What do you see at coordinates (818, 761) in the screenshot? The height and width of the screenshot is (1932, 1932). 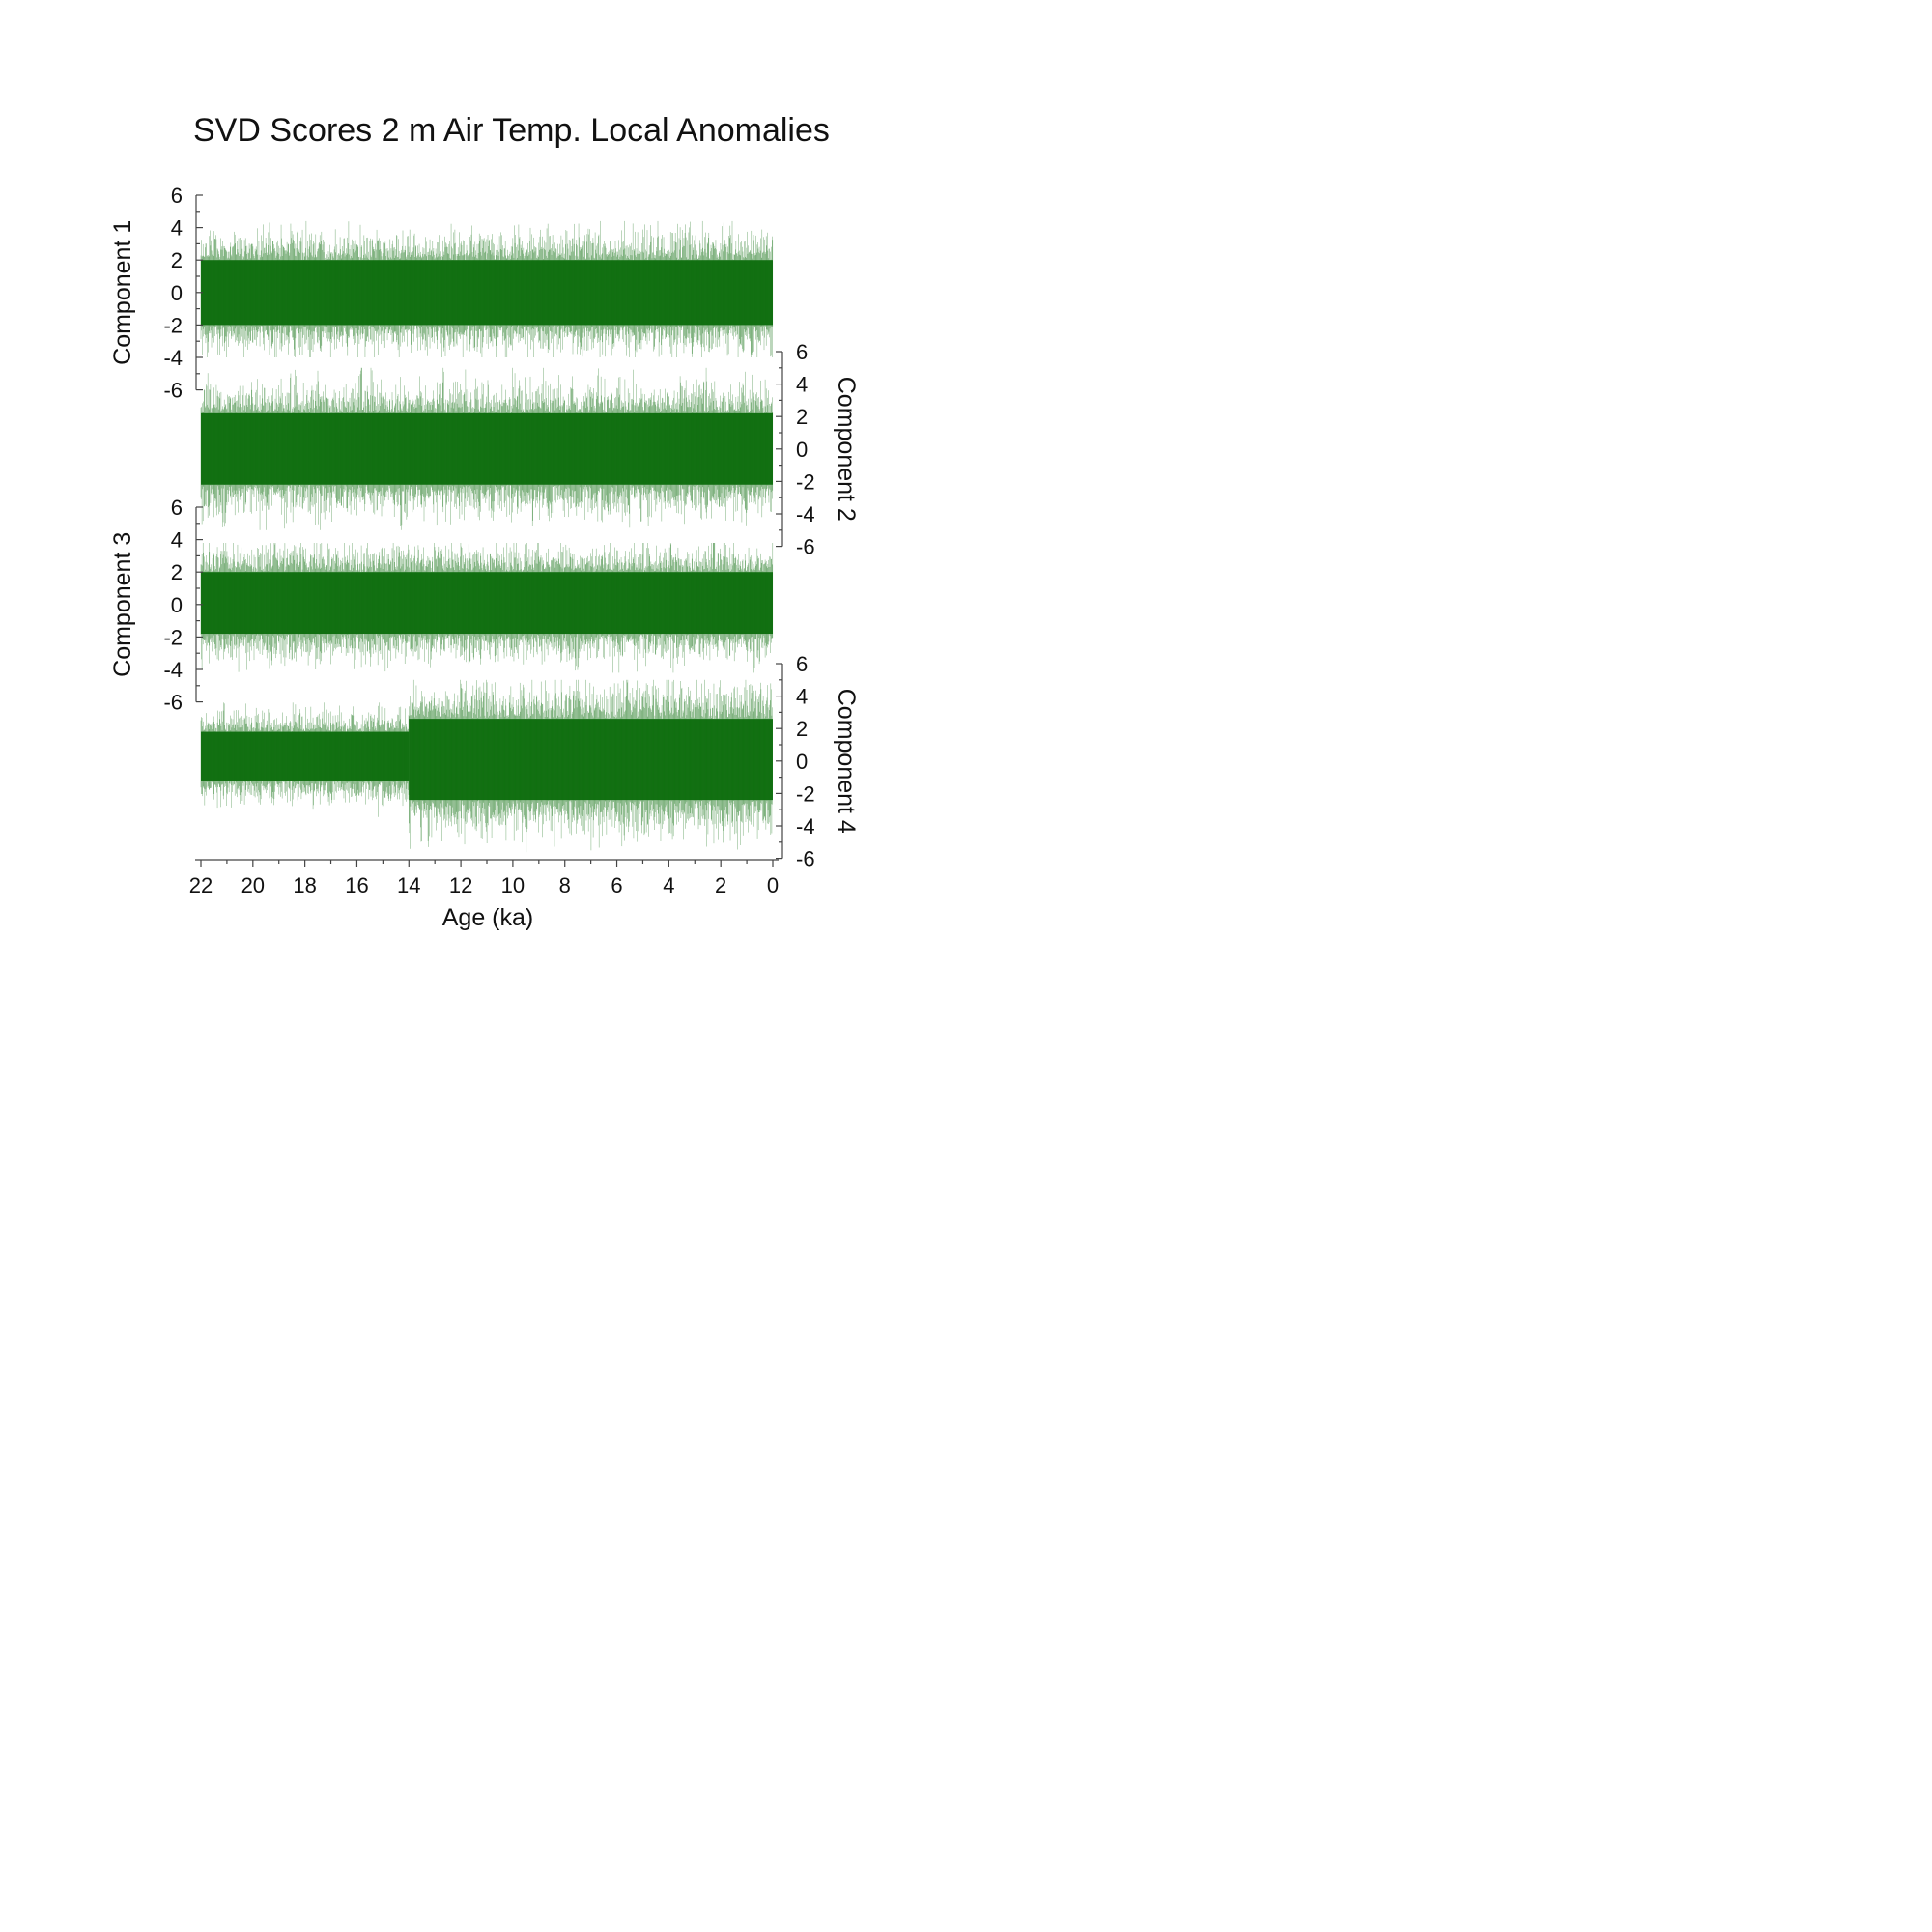 I see `y-axis-component-4: 6 4 2 0 -2 -4 -6 Component 4` at bounding box center [818, 761].